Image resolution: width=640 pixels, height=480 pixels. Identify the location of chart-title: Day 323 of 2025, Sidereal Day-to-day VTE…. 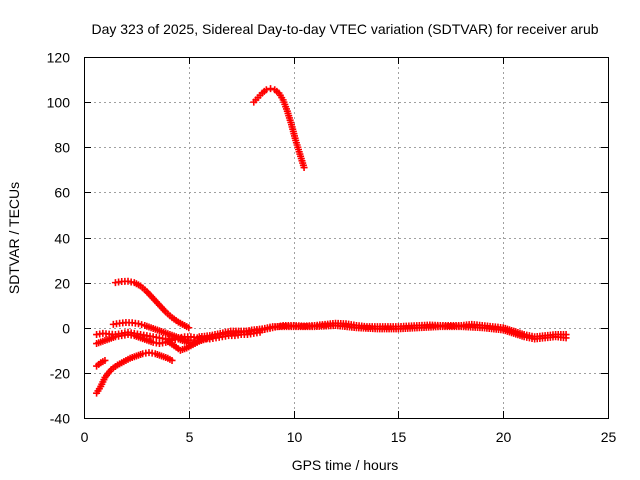
(344, 29).